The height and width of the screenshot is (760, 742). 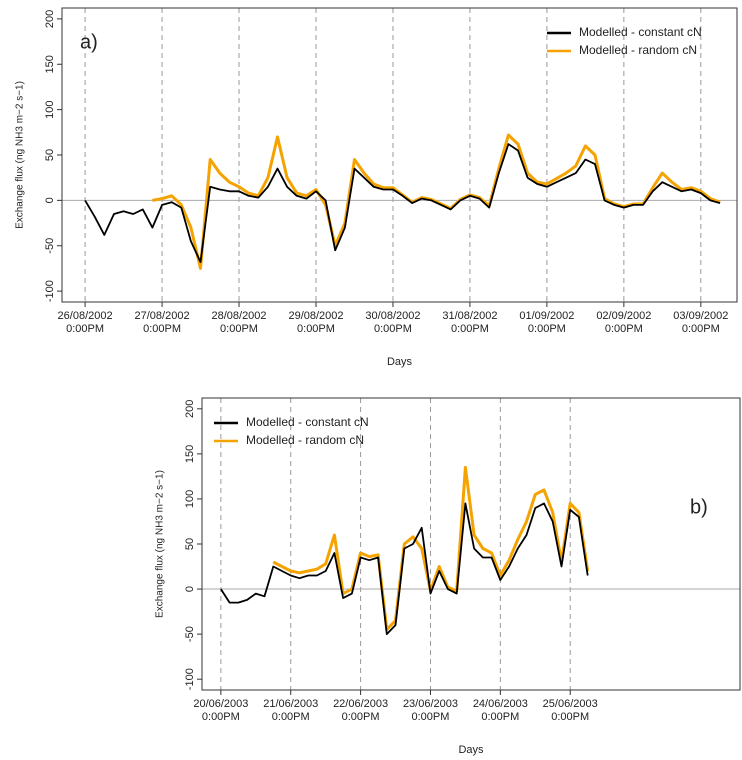 I want to click on x-tick-label: 25/06/2003 0:00PM, so click(x=570, y=710).